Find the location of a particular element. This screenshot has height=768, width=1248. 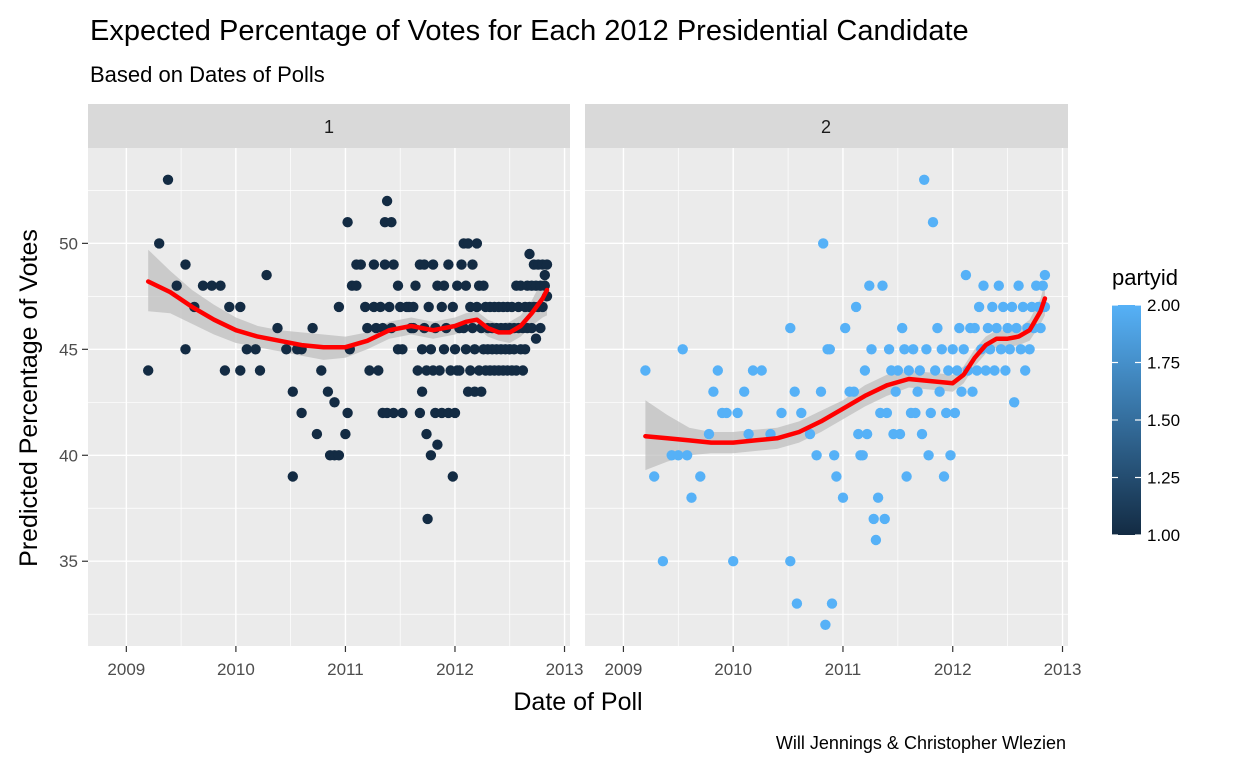

strip-background is located at coordinates (329, 126).